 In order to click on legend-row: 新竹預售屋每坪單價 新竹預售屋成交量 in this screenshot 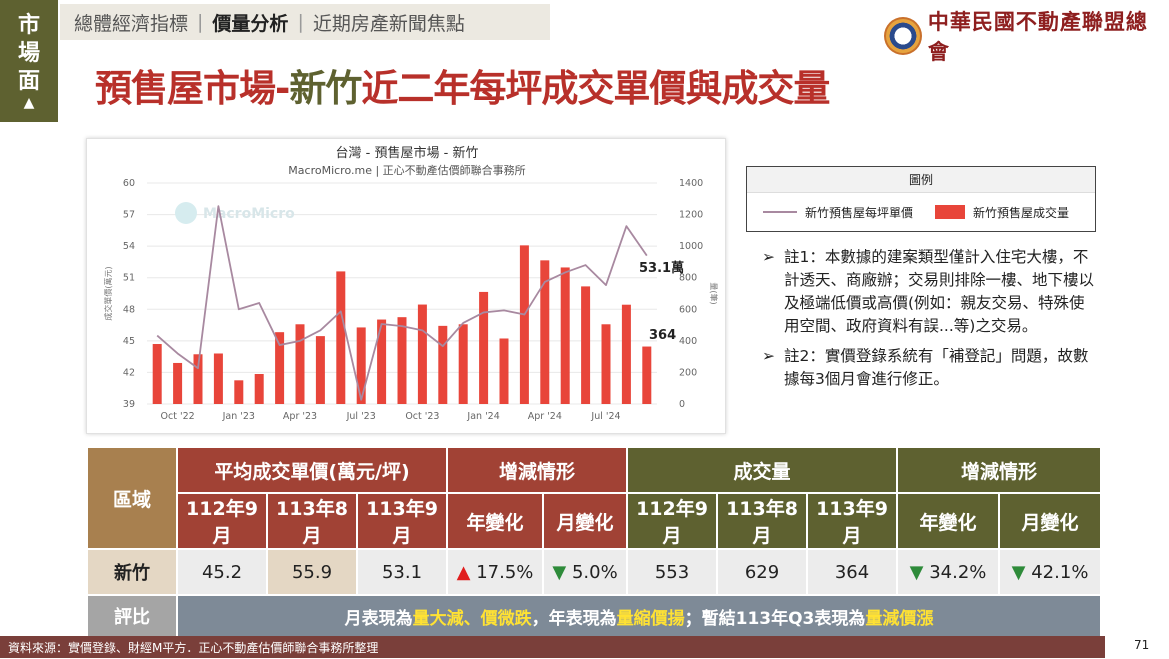, I will do `click(921, 212)`.